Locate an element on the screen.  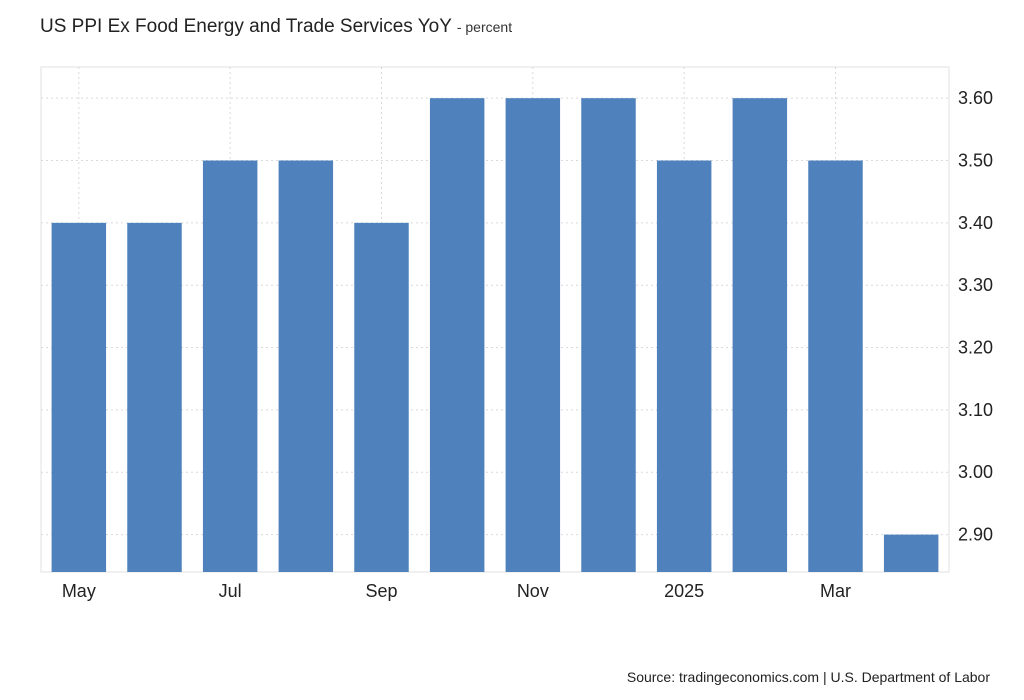
bar-oct is located at coordinates (457, 335).